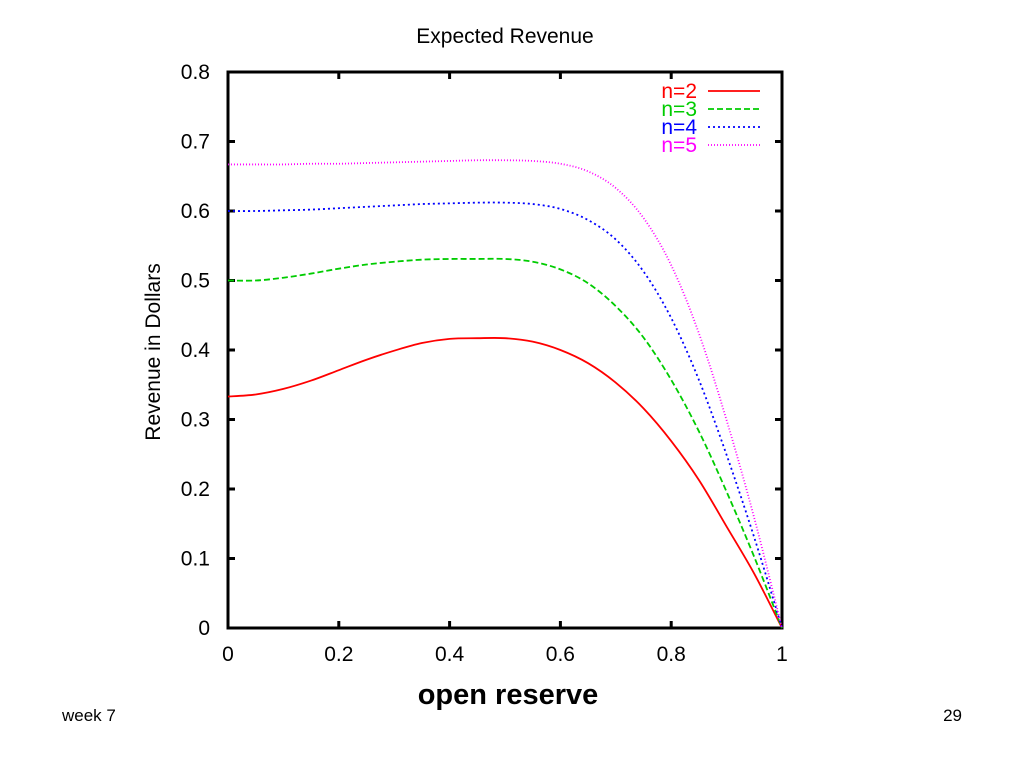 This screenshot has width=1024, height=768. Describe the element at coordinates (505, 654) in the screenshot. I see `x-tick-labels: 0 0.2 0.4 0.6 0.8 1` at that location.